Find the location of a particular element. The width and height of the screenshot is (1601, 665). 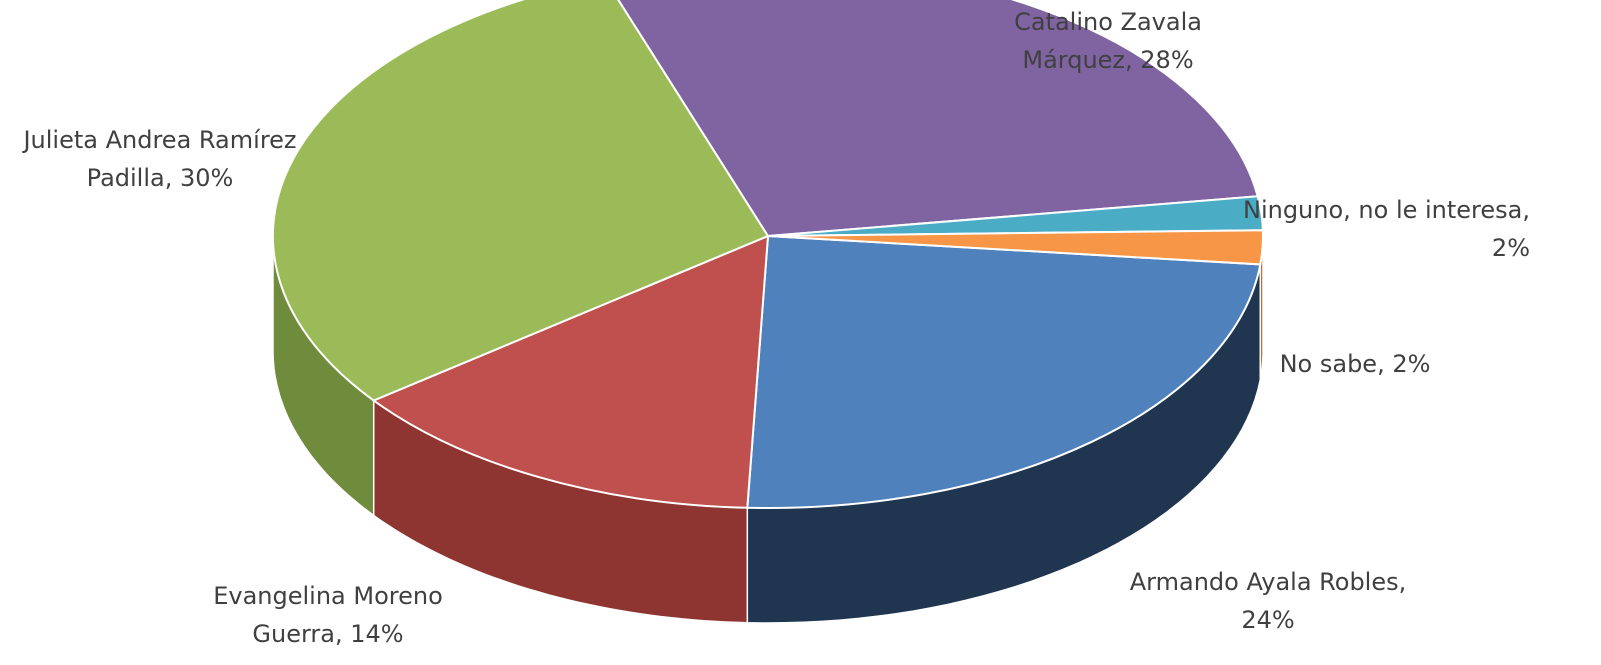

label-ninguno-line: 2% is located at coordinates (1511, 248).